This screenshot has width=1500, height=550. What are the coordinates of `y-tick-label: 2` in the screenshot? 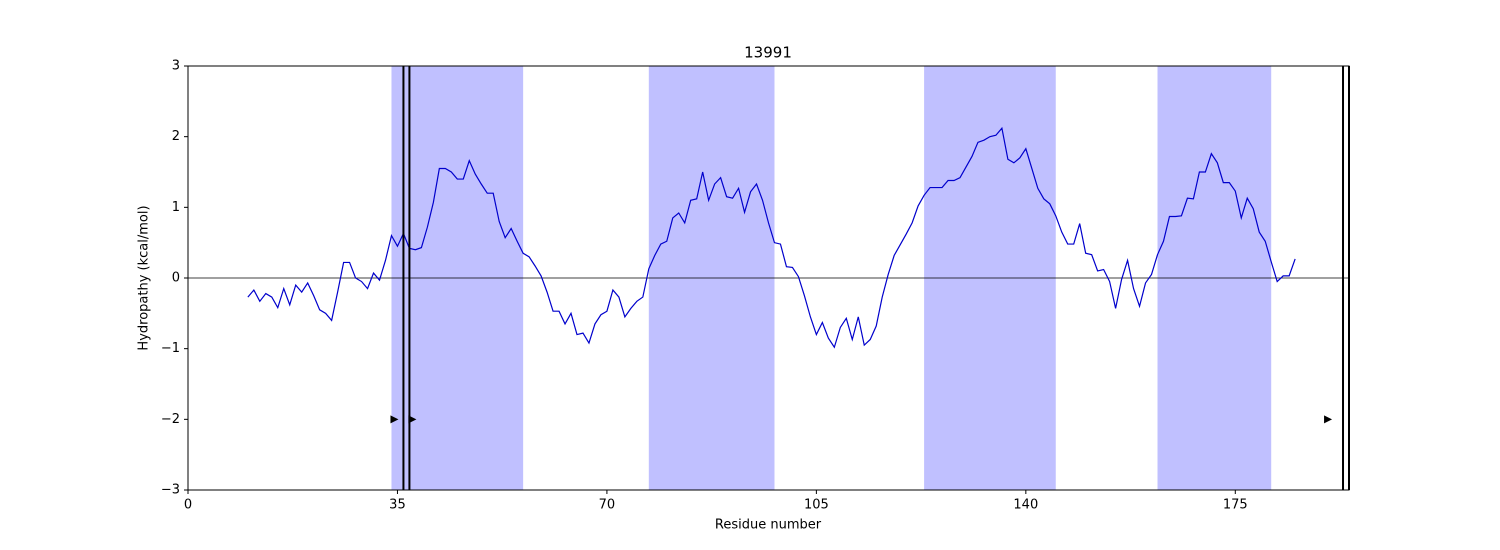 It's located at (176, 136).